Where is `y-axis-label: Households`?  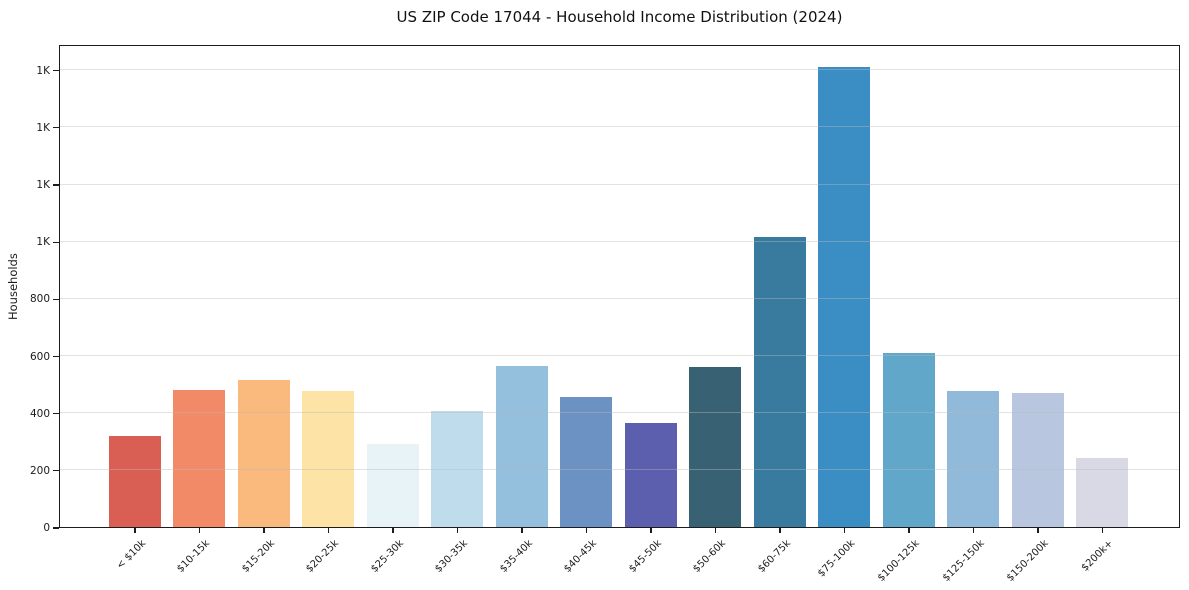 y-axis-label: Households is located at coordinates (13, 286).